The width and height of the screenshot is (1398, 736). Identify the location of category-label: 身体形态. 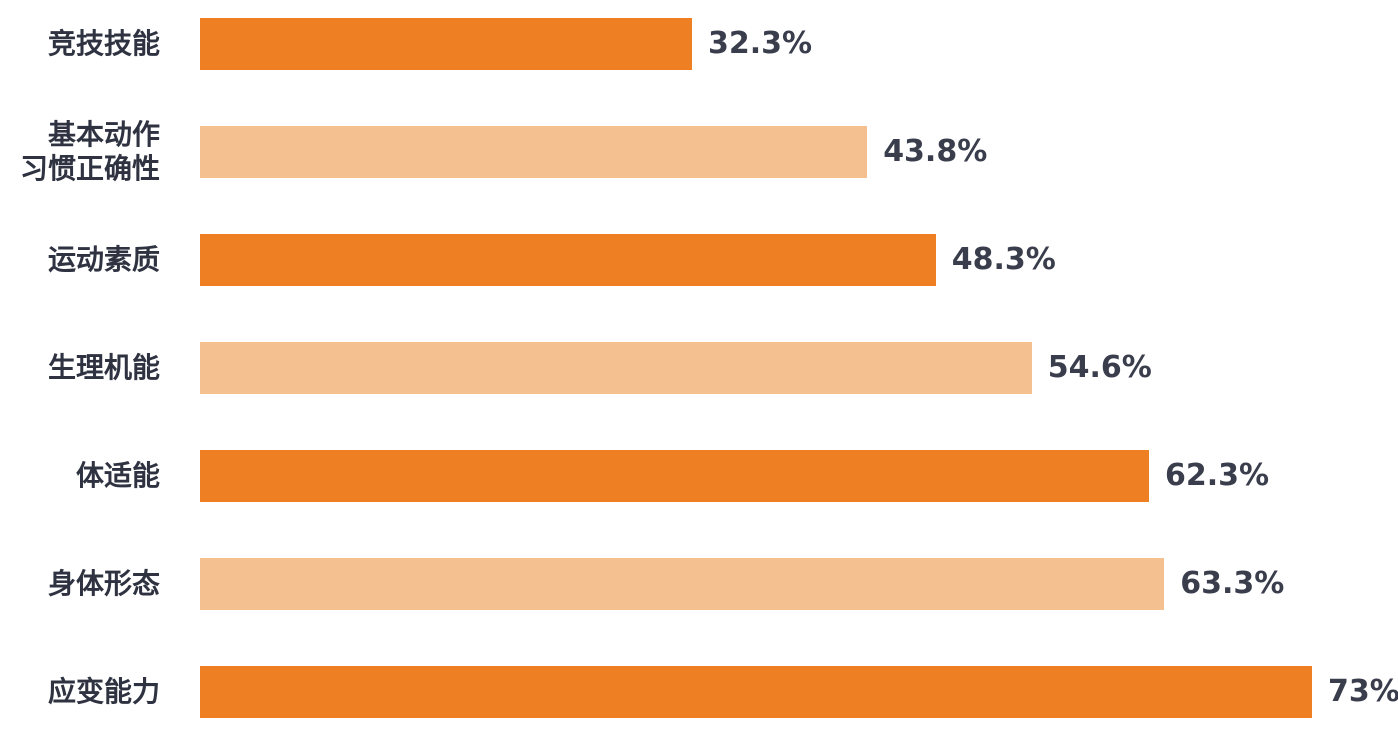
(103, 583).